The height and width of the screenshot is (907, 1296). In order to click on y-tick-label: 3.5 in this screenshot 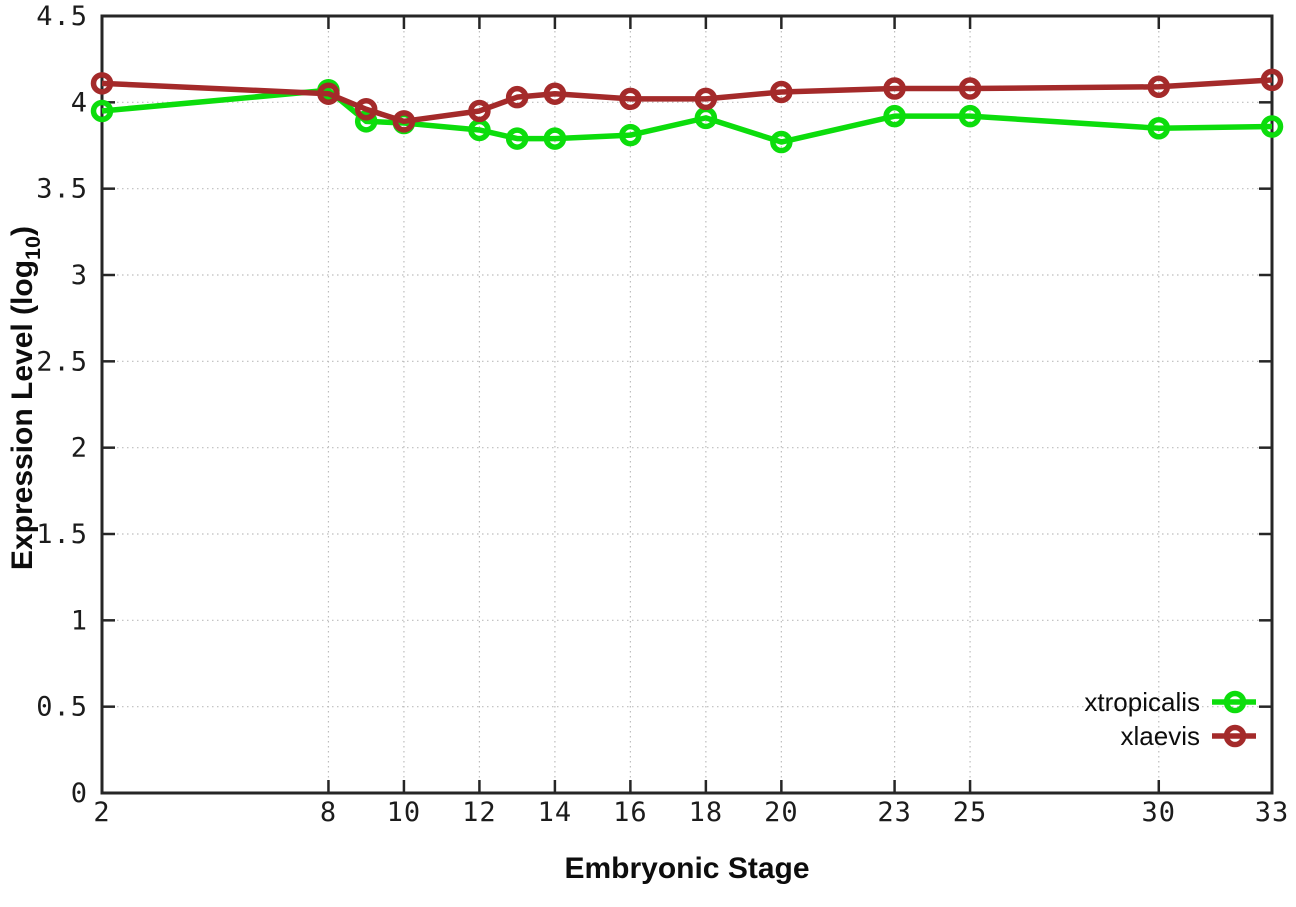, I will do `click(62, 189)`.